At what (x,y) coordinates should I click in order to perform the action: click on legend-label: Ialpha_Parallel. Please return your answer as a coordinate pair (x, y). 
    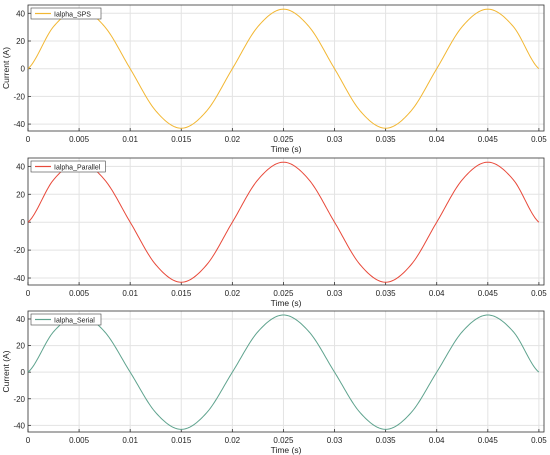
    Looking at the image, I should click on (77, 167).